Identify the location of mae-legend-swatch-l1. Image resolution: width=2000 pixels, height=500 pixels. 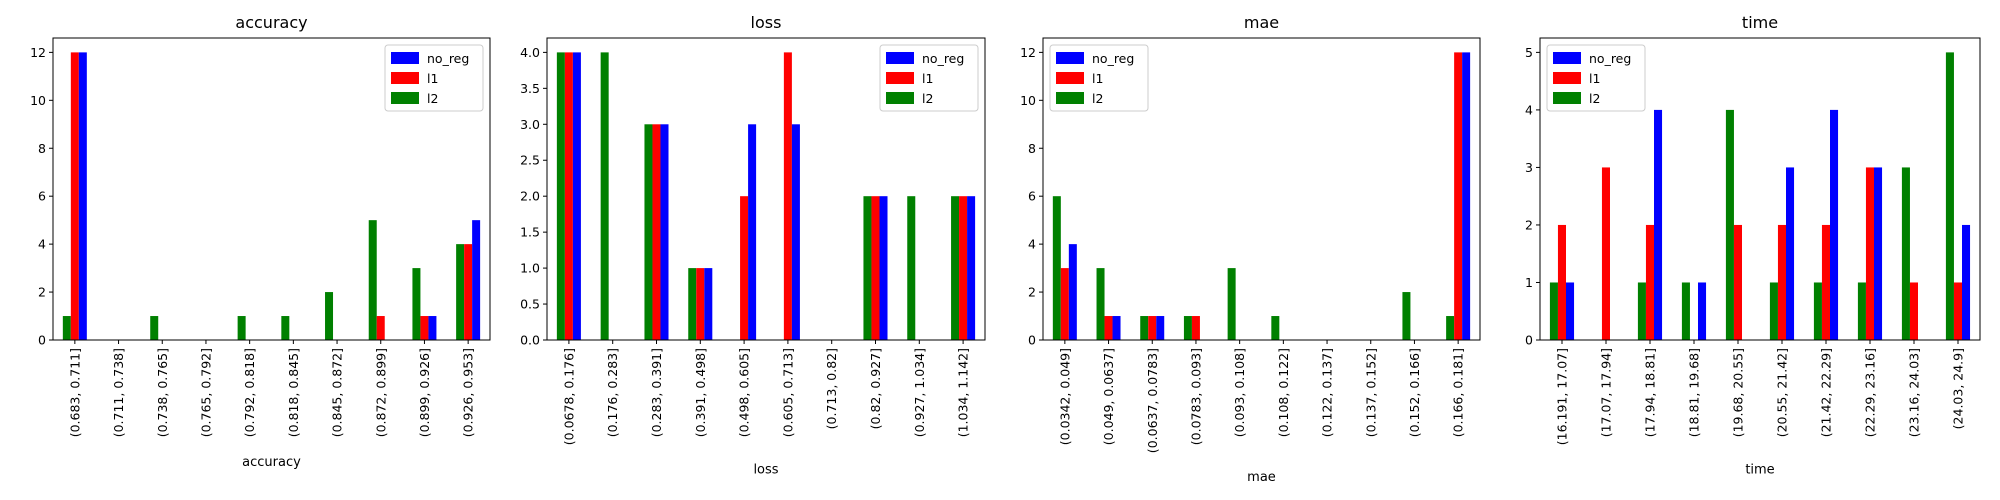
(1070, 78).